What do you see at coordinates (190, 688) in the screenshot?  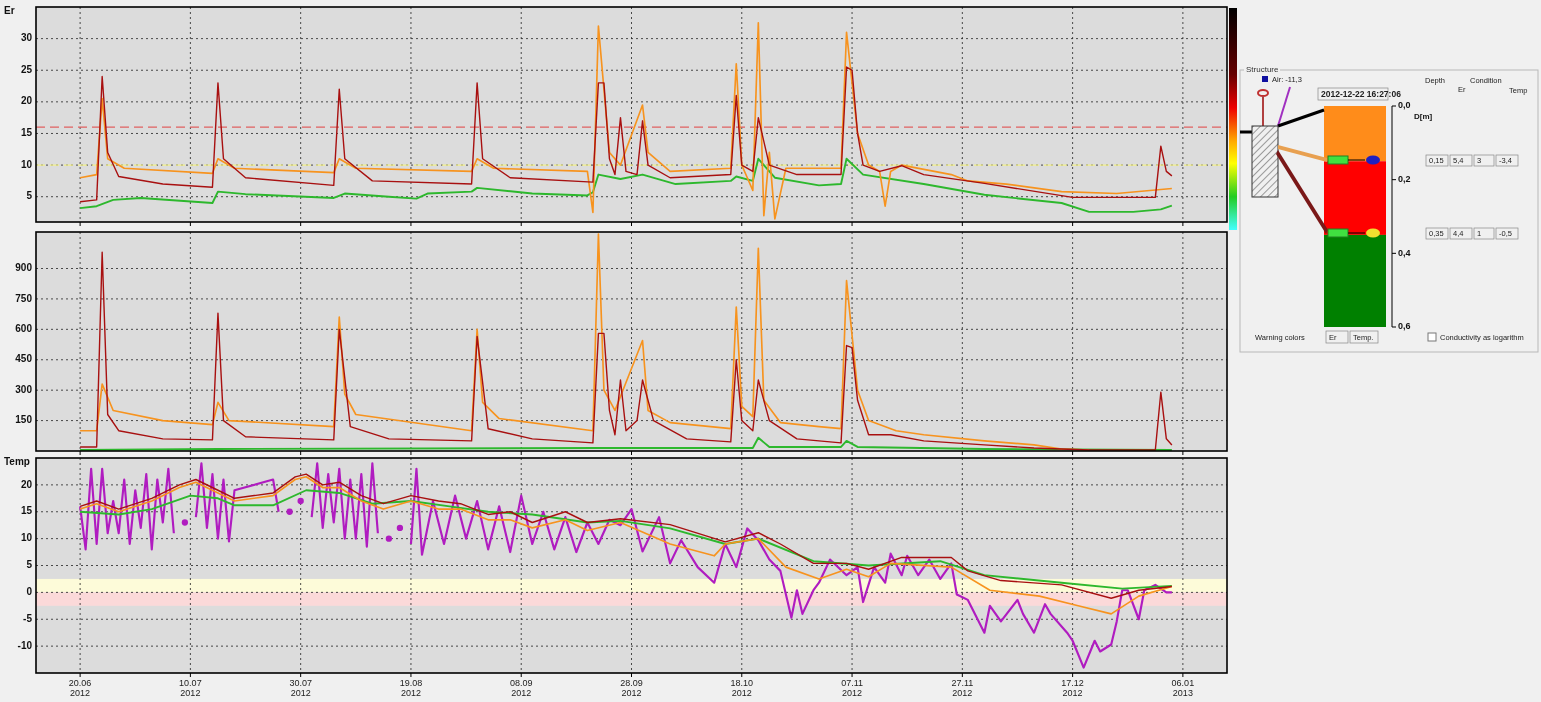 I see `x-tick-label: 10.07 2012` at bounding box center [190, 688].